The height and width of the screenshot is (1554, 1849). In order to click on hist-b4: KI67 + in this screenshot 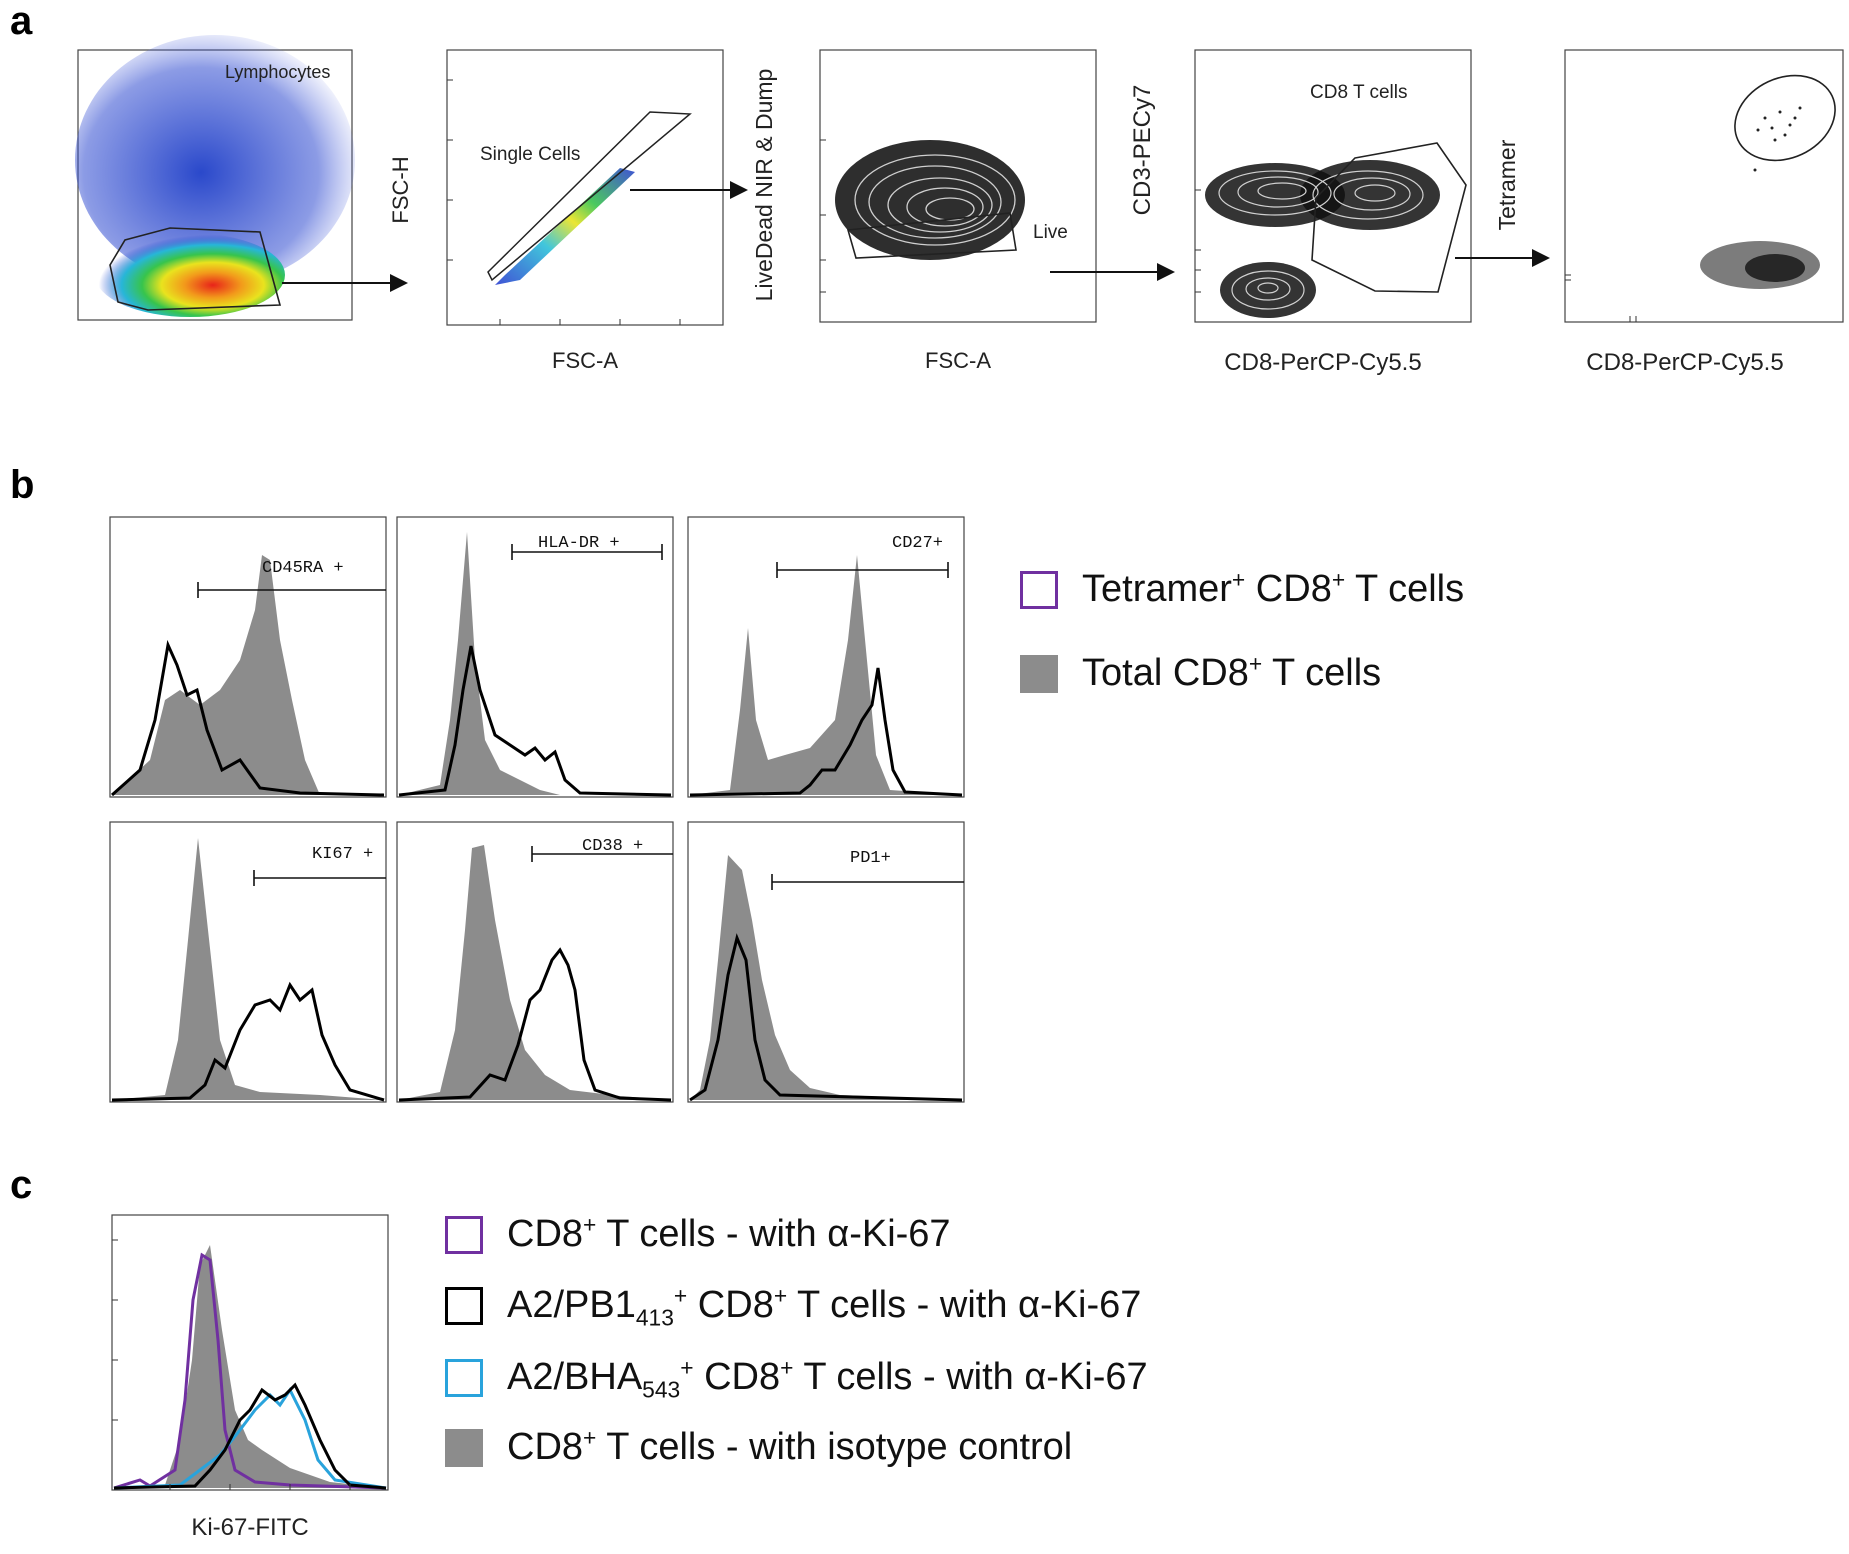, I will do `click(248, 962)`.